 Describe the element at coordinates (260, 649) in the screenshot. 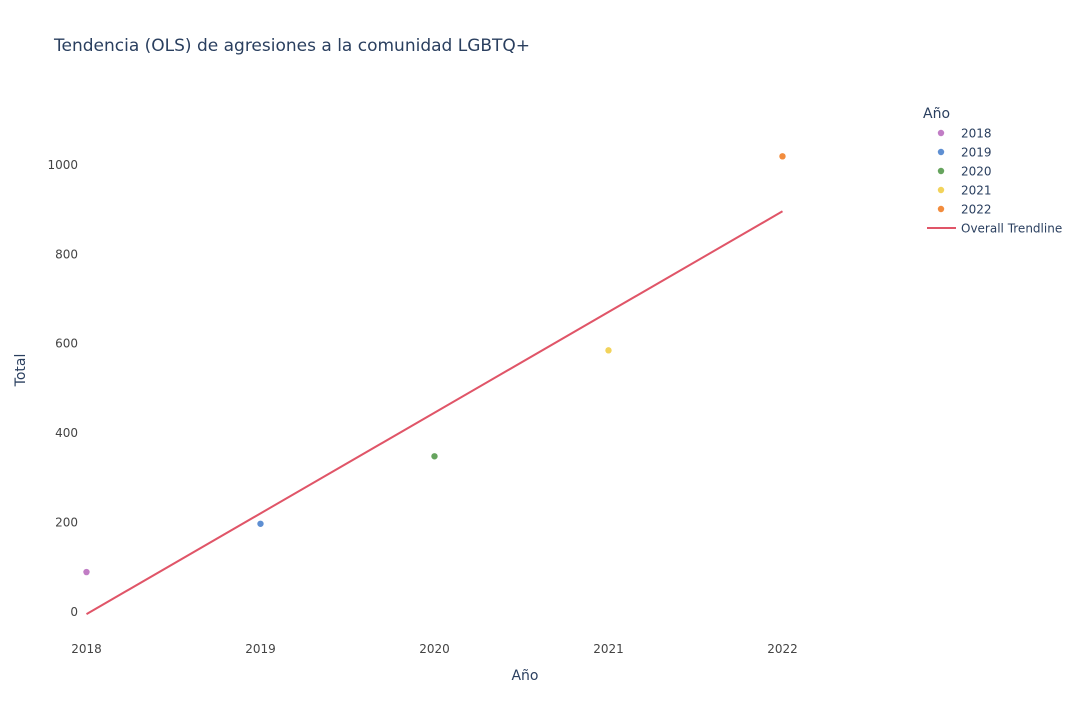

I see `x-tick-label: 2019` at that location.